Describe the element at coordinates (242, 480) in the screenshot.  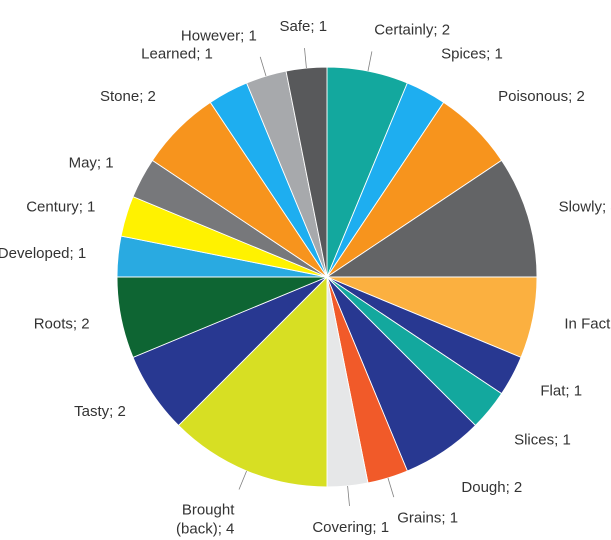
I see `leader-line-brought-back` at that location.